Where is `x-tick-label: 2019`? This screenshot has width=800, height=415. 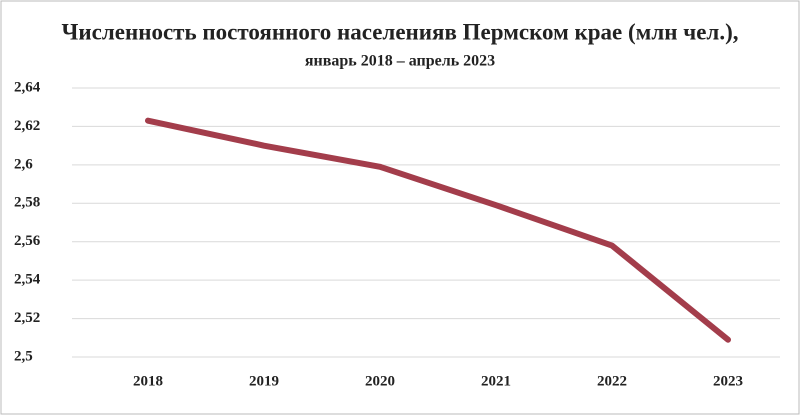
x-tick-label: 2019 is located at coordinates (264, 381).